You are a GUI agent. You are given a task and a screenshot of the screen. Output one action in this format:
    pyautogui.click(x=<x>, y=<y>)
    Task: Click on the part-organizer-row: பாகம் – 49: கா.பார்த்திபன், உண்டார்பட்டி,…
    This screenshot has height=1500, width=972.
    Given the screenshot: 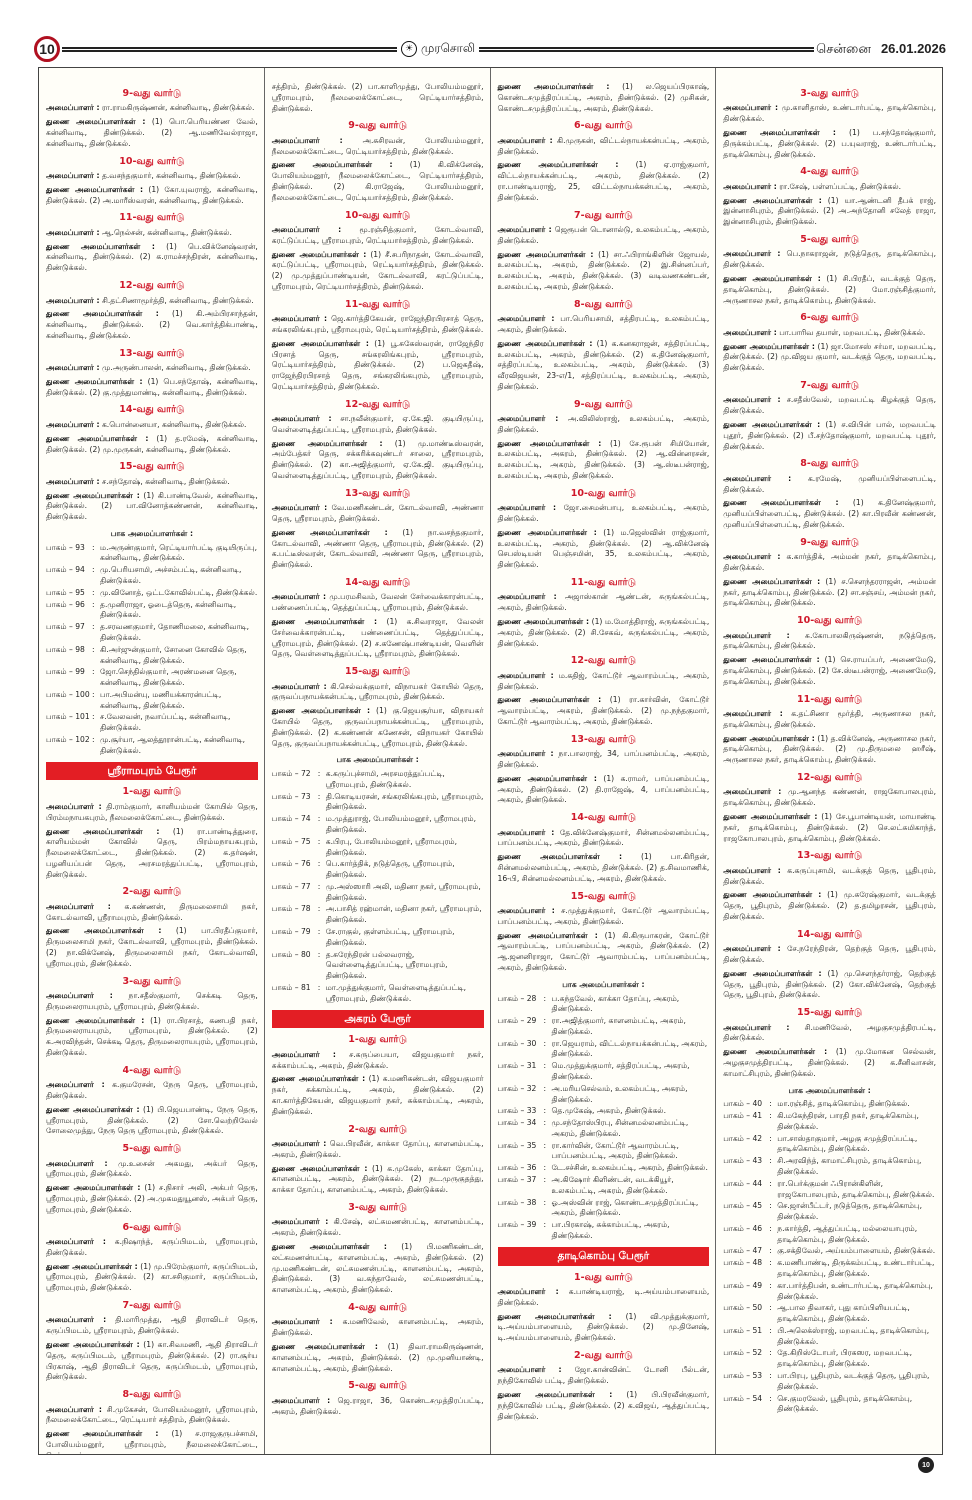 What is the action you would take?
    pyautogui.click(x=829, y=1292)
    